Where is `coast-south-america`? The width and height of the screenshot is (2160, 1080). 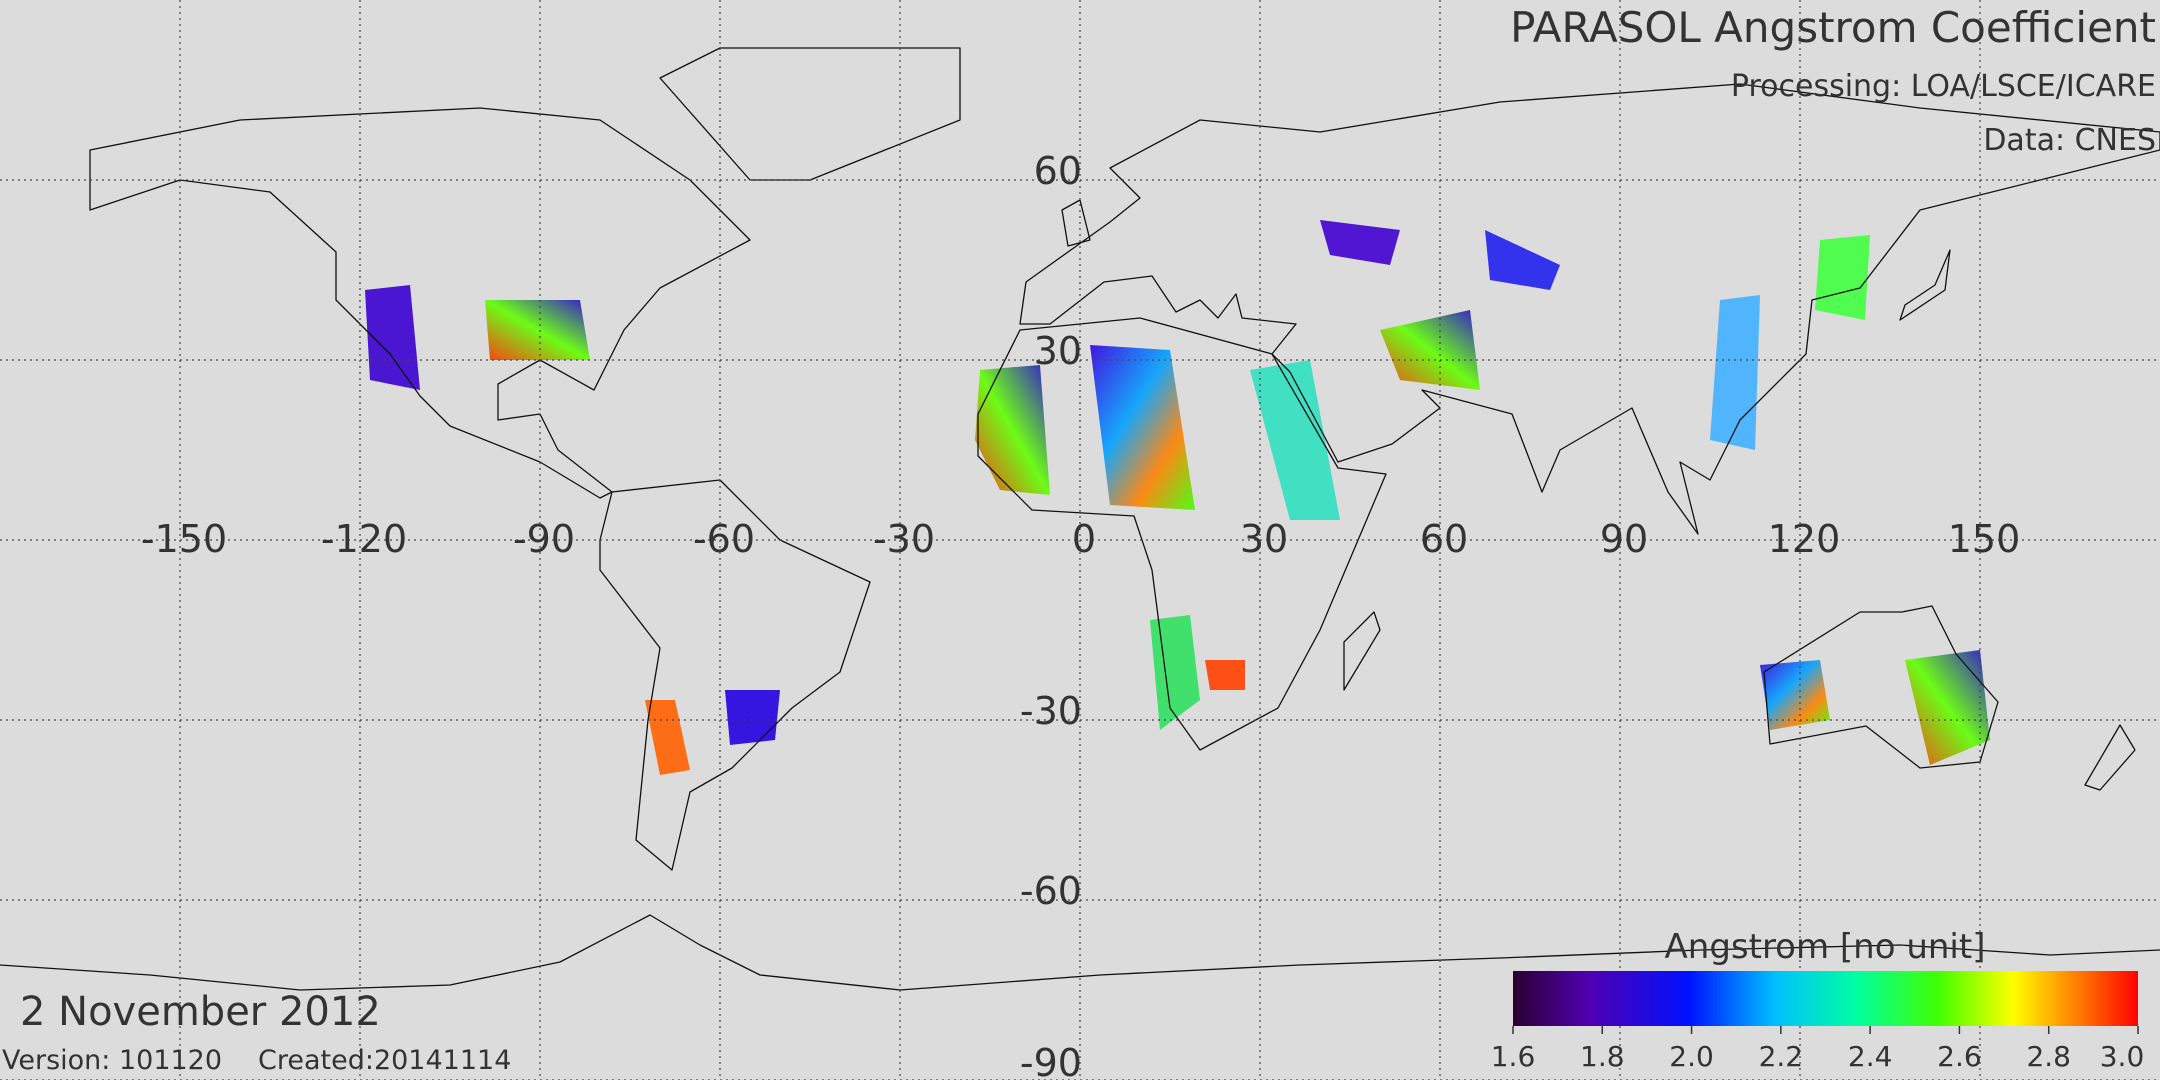
coast-south-america is located at coordinates (735, 675).